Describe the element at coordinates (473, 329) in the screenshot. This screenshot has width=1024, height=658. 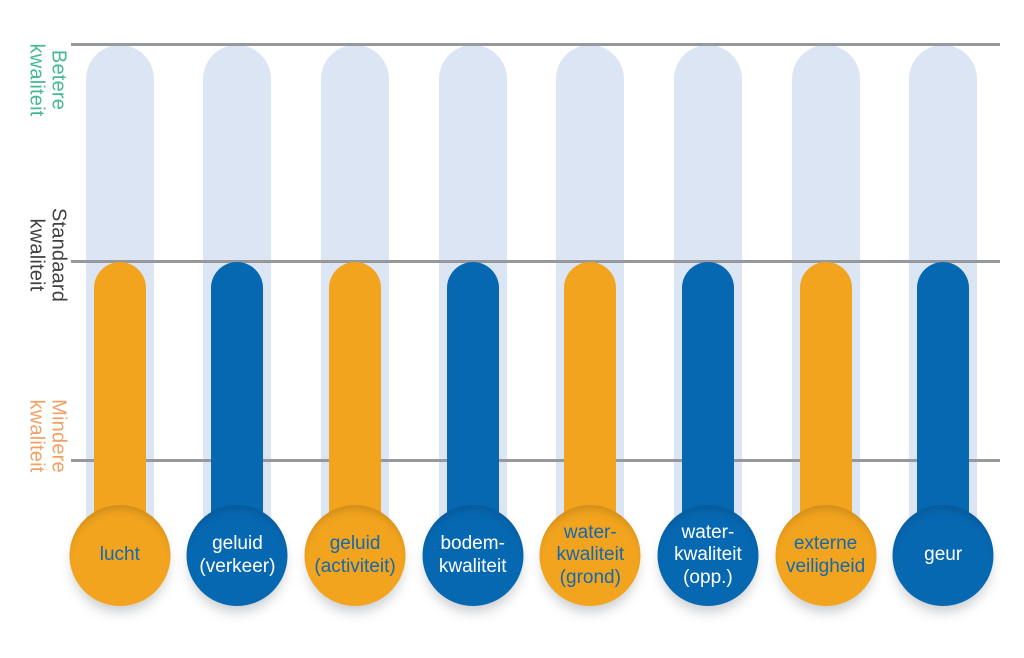
I see `column-bodemkwaliteit: bodem- kwaliteit` at that location.